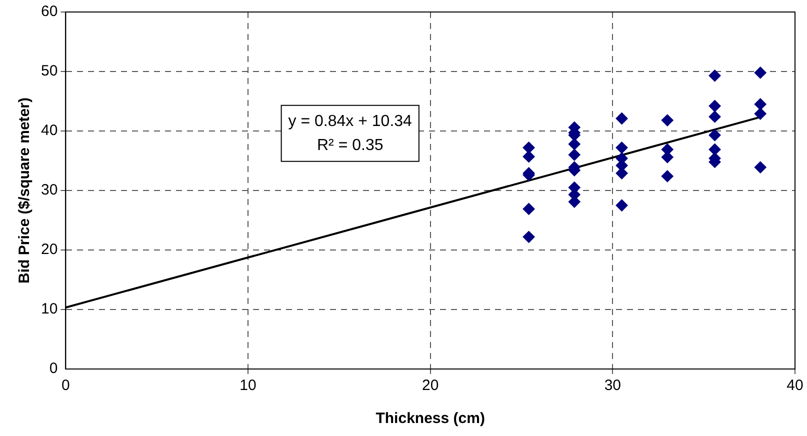 The image size is (807, 436). Describe the element at coordinates (53, 369) in the screenshot. I see `y-tick-label: 0` at that location.